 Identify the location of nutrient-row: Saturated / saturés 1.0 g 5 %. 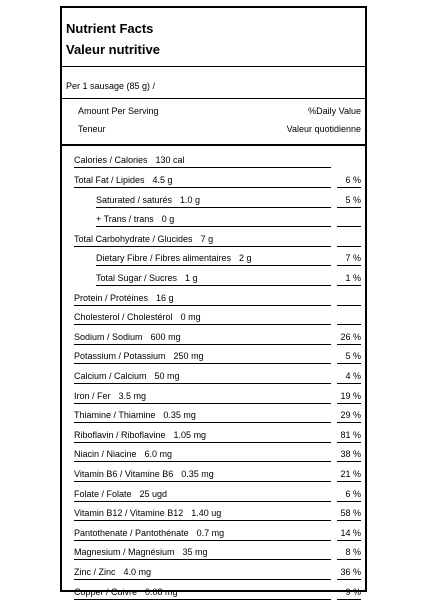
(217, 198).